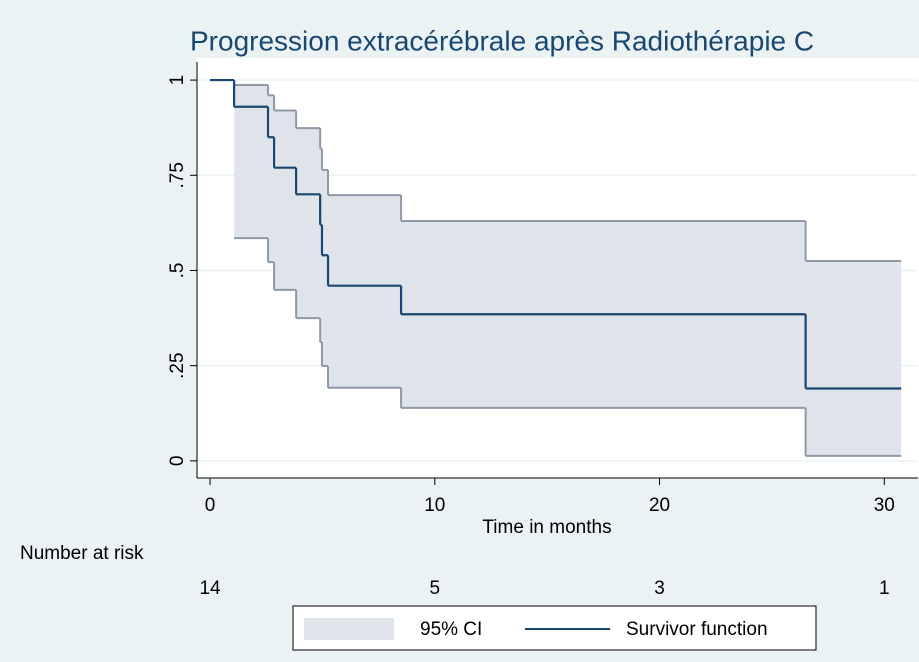 The height and width of the screenshot is (662, 919). Describe the element at coordinates (210, 588) in the screenshot. I see `risk-count: 14` at that location.